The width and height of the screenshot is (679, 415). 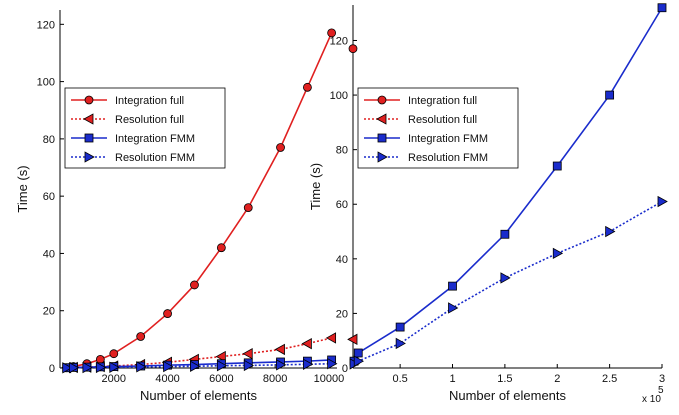 I want to click on x-tick-label: 2.5, so click(x=609, y=379).